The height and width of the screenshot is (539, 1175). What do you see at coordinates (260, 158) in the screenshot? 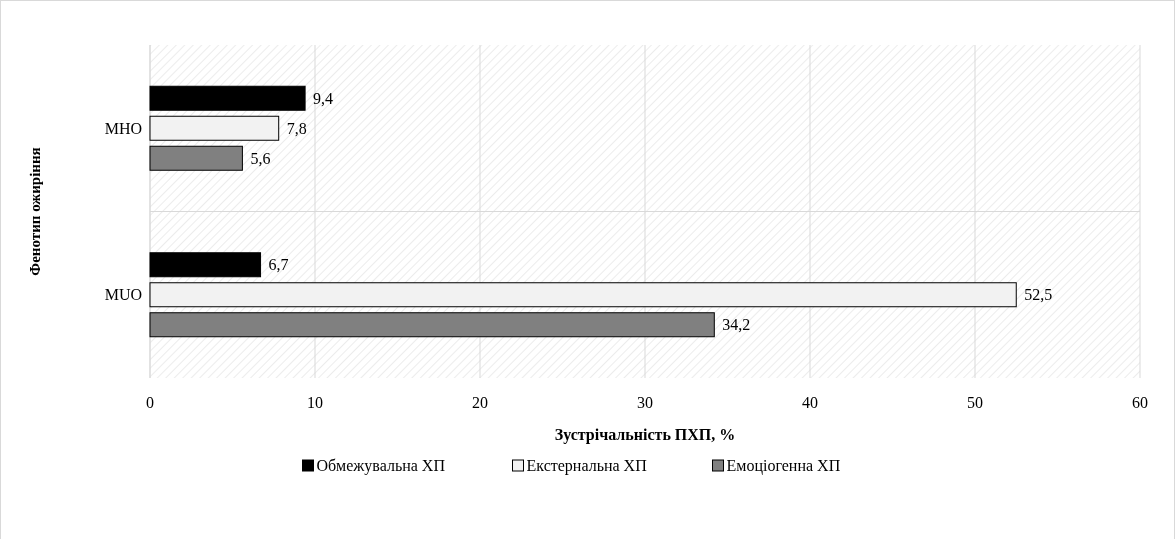
I see `data-label: 5,6` at bounding box center [260, 158].